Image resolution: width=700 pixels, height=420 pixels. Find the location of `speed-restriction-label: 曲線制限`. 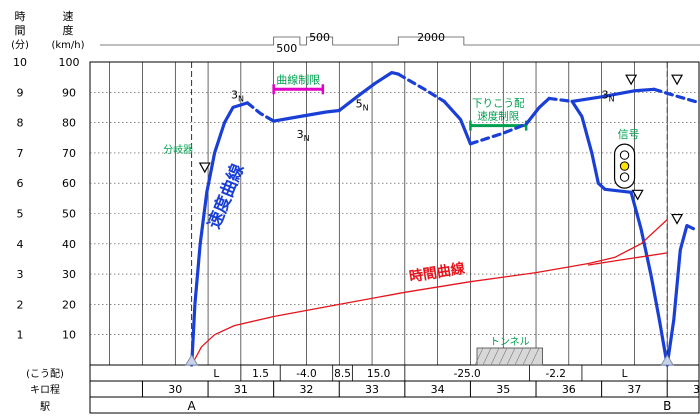

speed-restriction-label: 曲線制限 is located at coordinates (298, 79).